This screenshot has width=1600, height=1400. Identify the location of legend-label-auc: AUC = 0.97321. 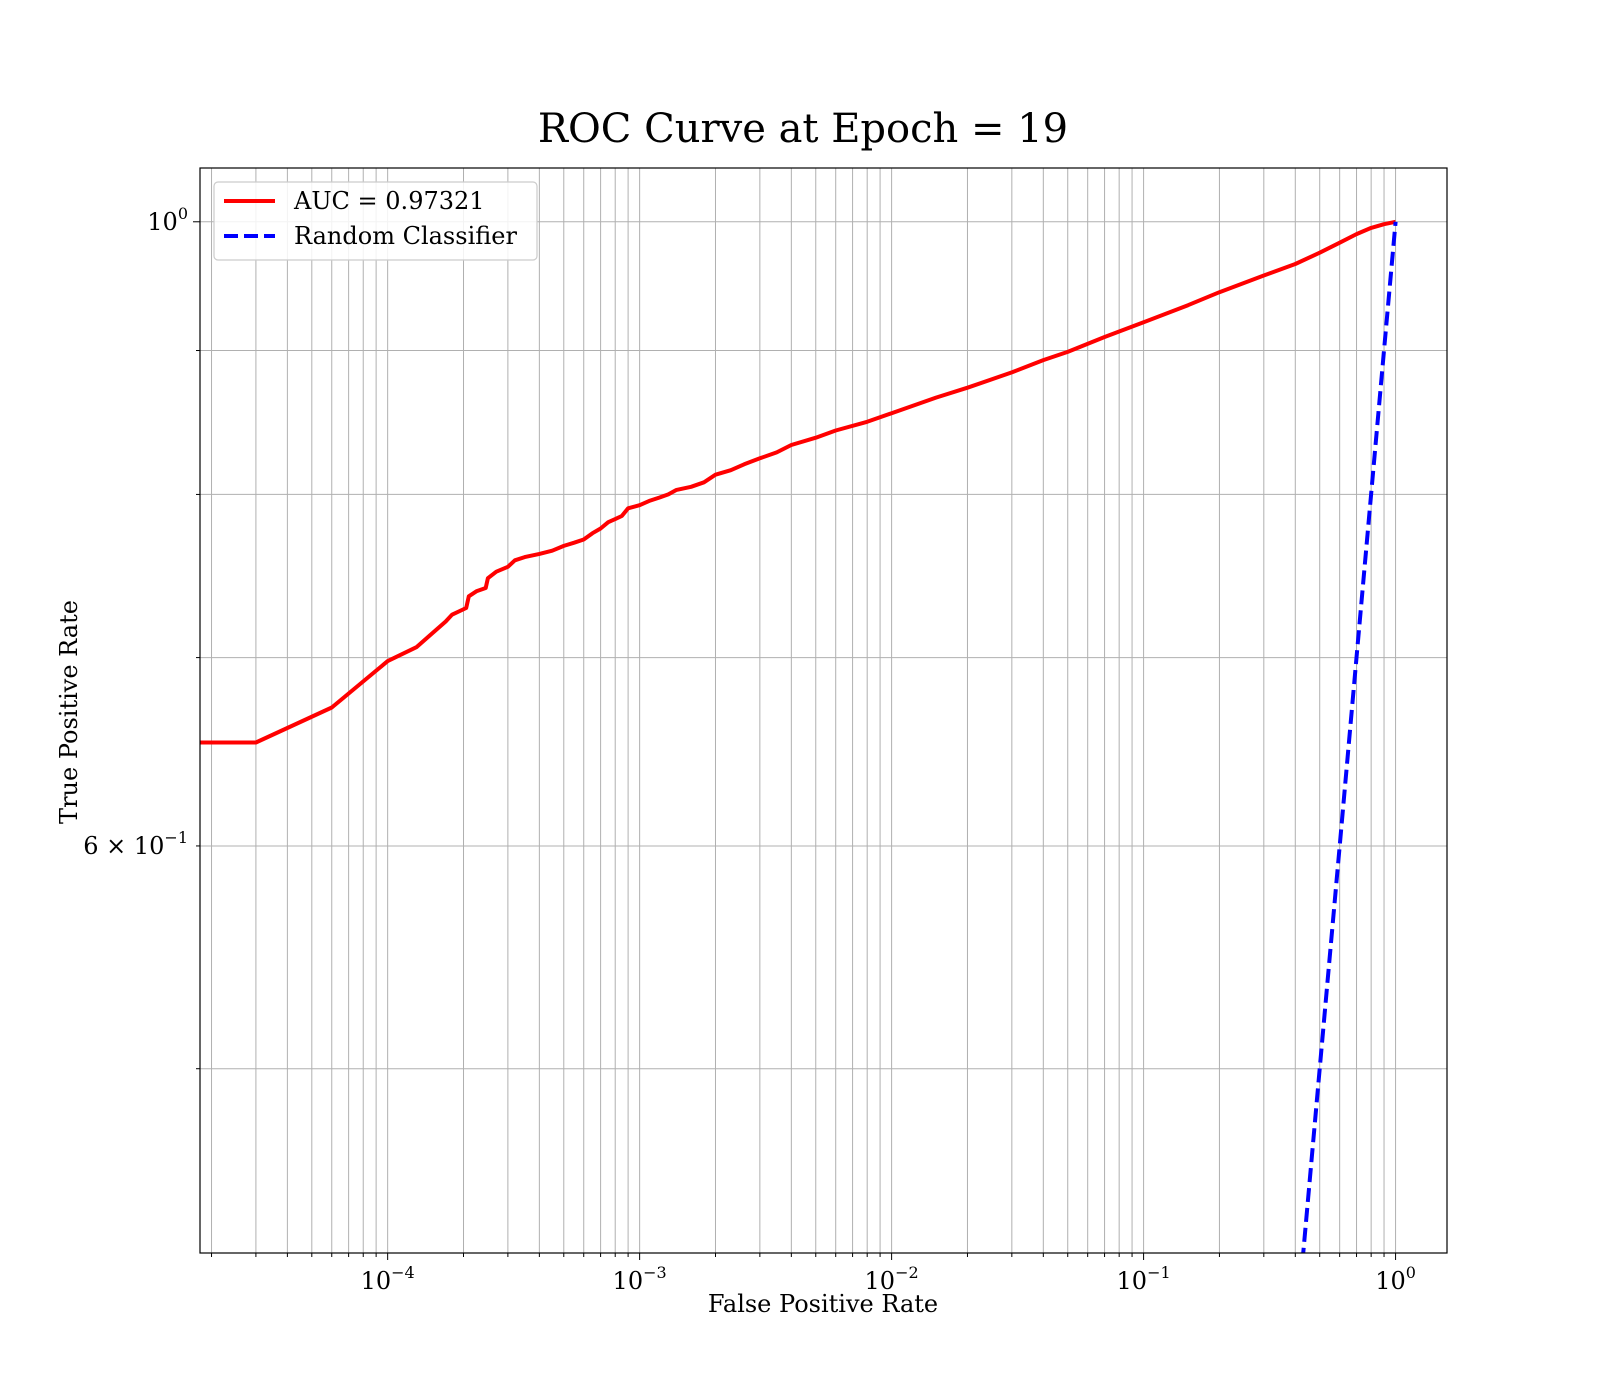
(389, 201).